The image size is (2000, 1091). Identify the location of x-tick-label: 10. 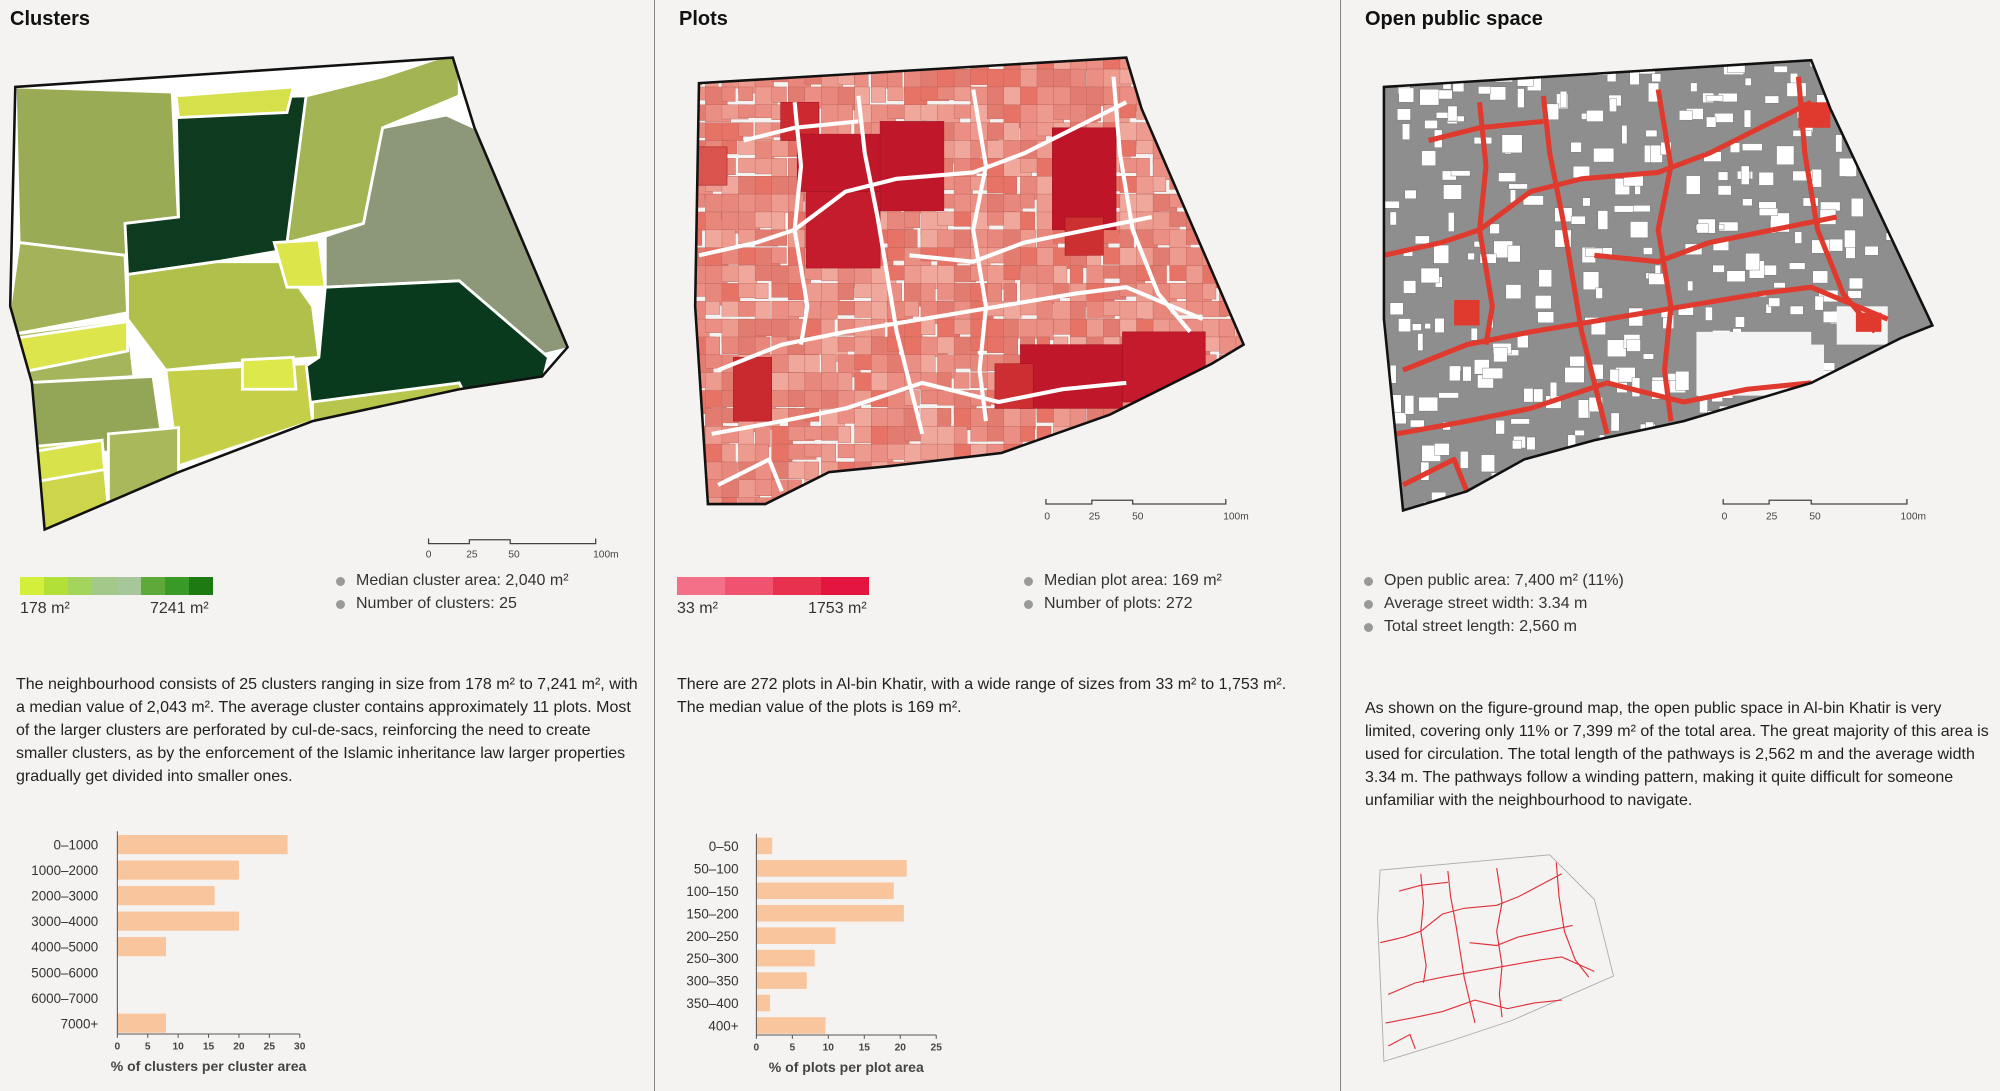
(829, 1047).